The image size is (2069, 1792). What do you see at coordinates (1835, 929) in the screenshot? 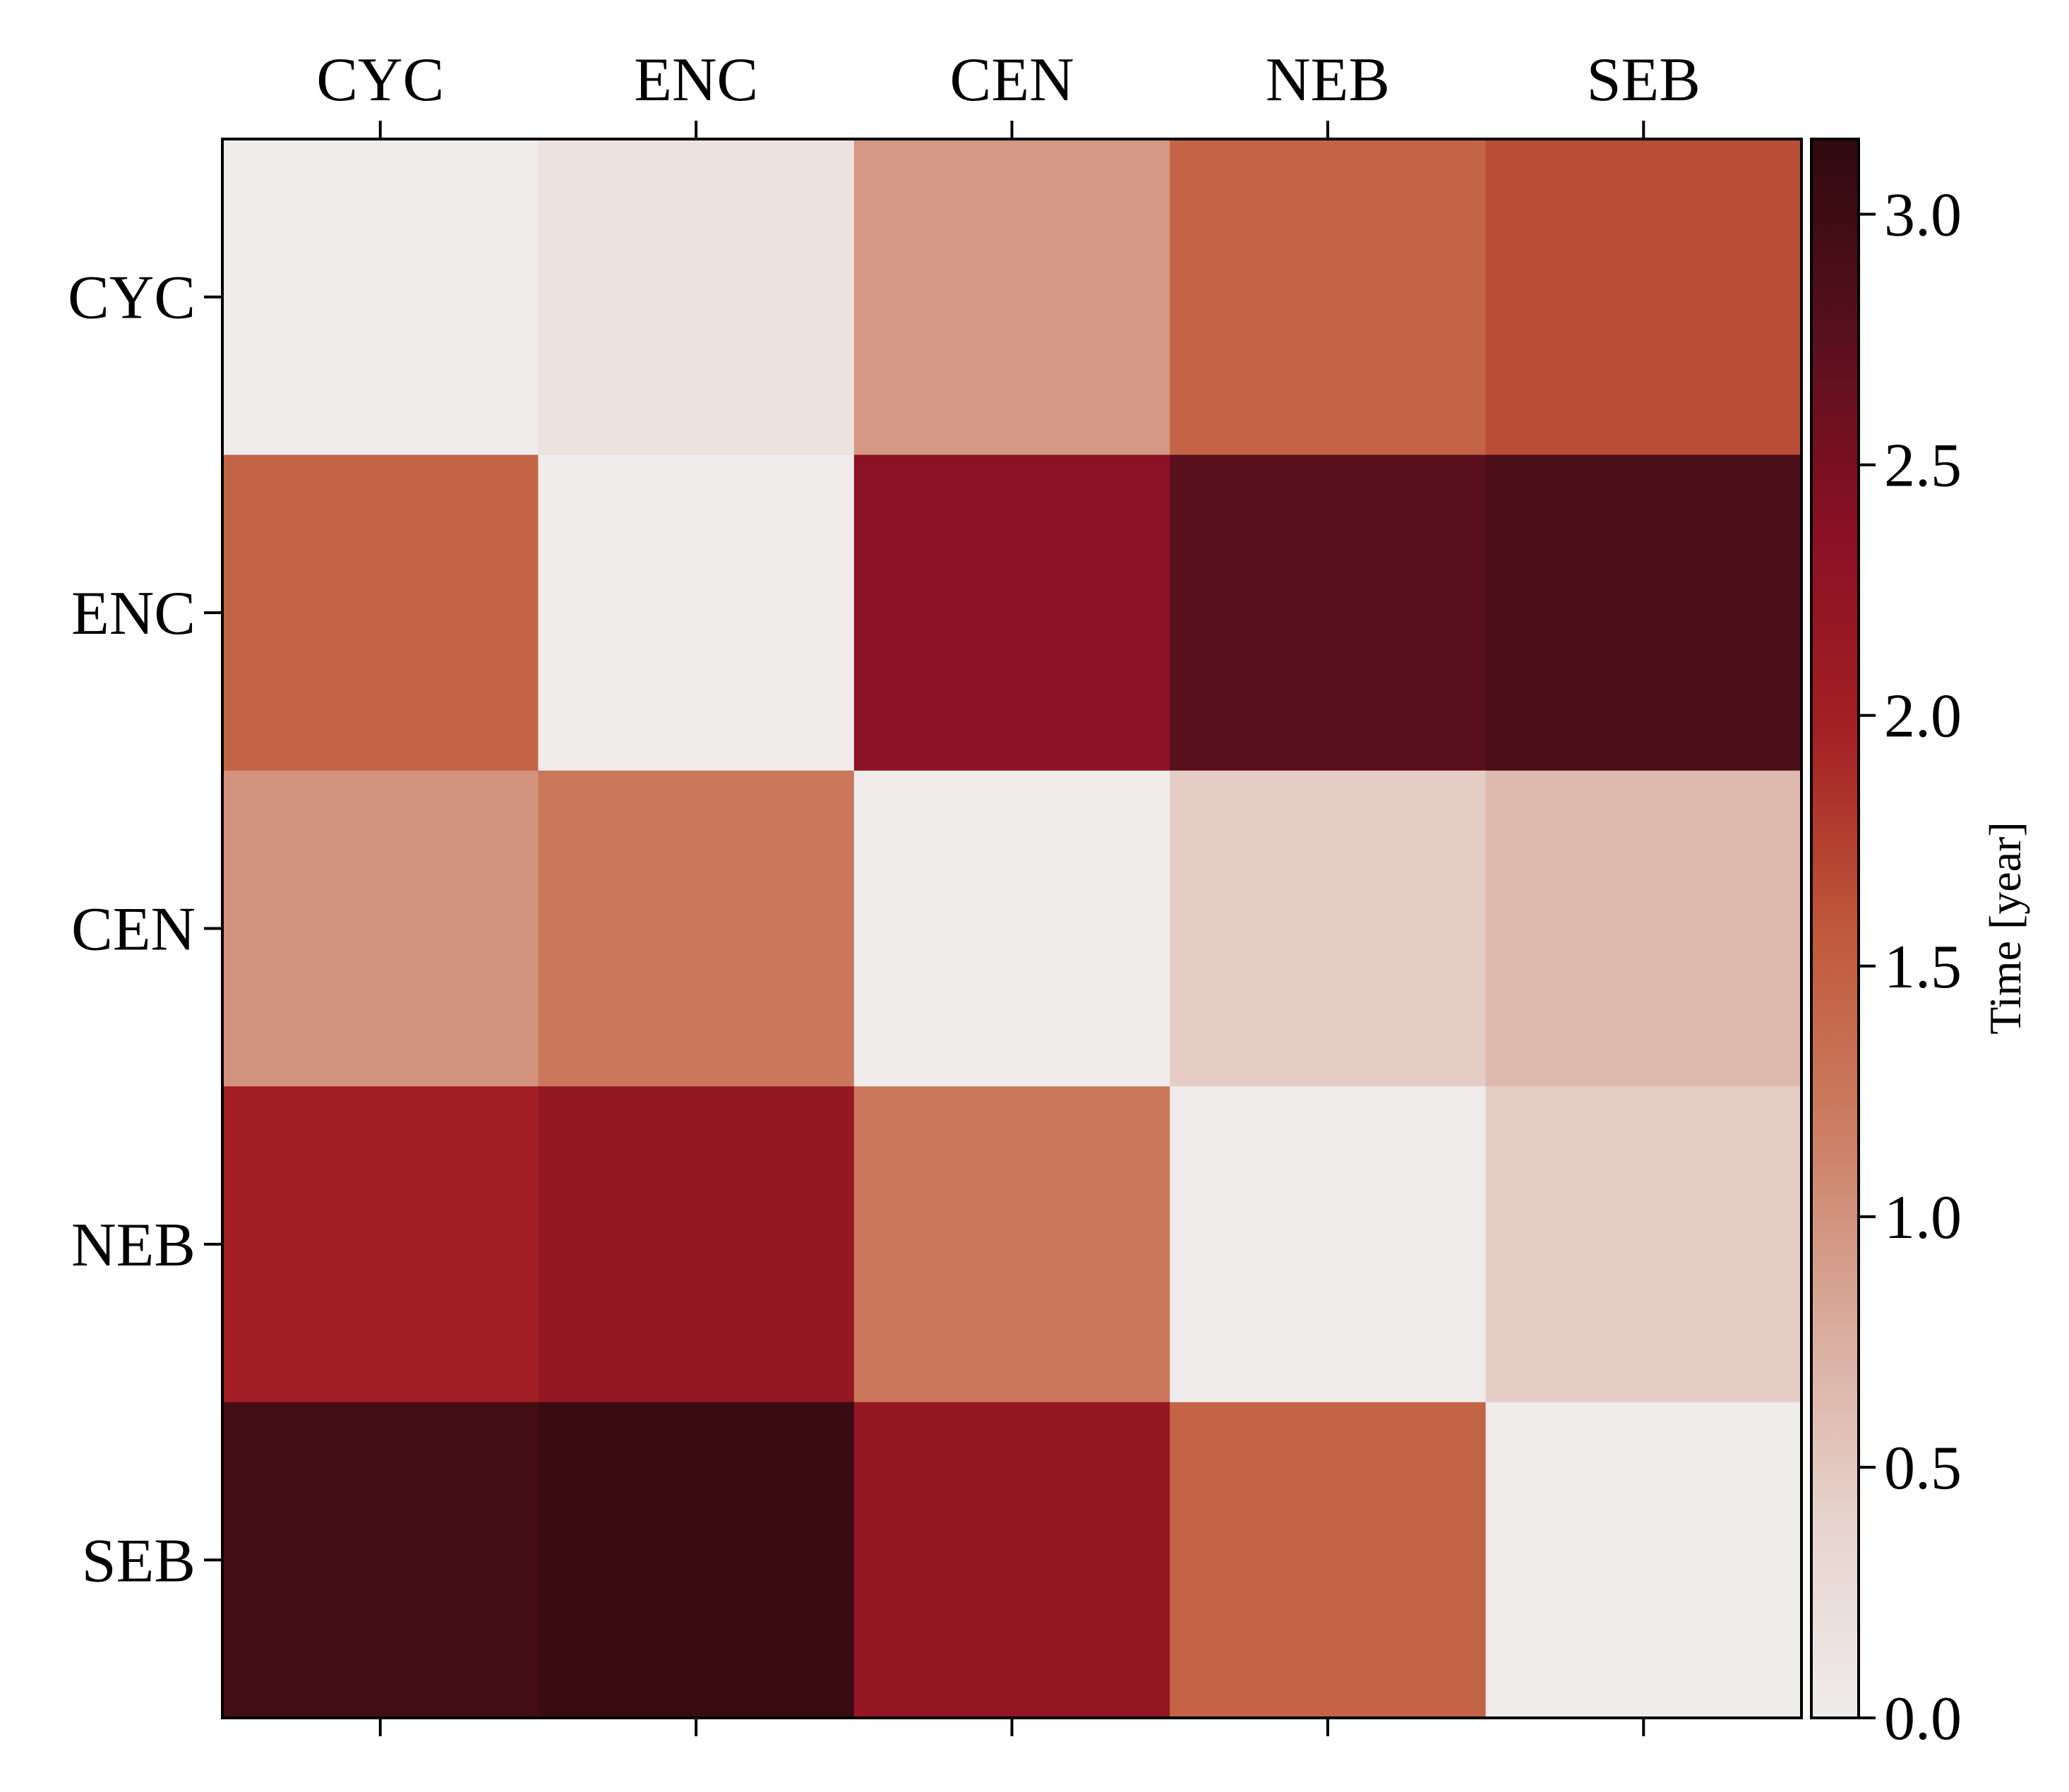
I see `colorbar` at bounding box center [1835, 929].